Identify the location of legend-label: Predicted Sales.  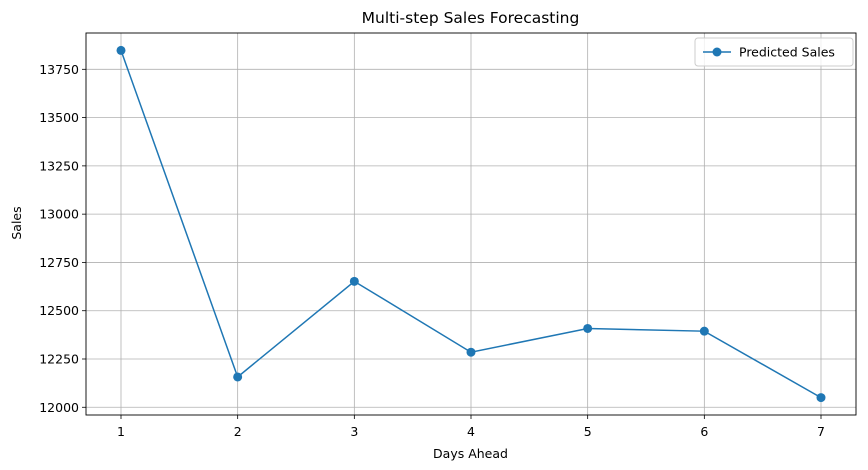
(787, 52).